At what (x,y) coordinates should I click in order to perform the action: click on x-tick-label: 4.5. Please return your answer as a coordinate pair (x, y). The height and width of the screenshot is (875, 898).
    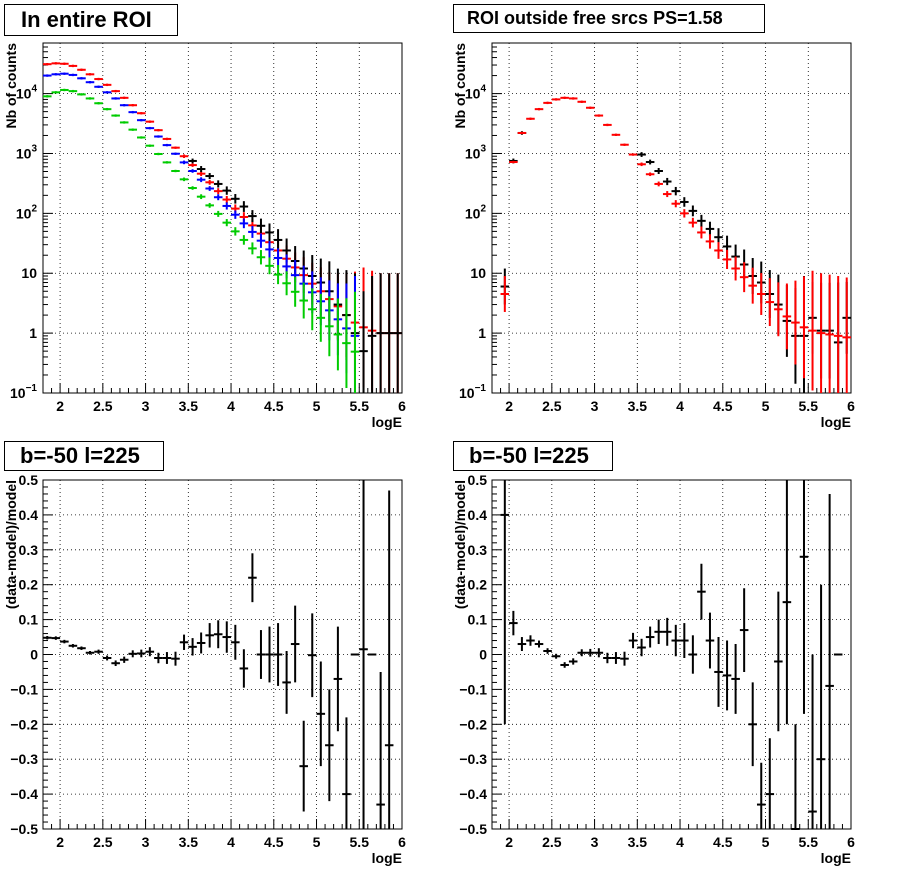
    Looking at the image, I should click on (723, 406).